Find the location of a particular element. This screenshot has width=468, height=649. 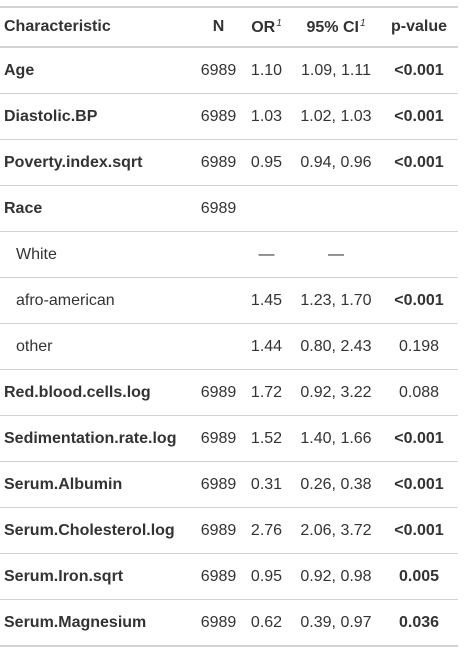

row-label: Diastolic.BP is located at coordinates (98, 116).